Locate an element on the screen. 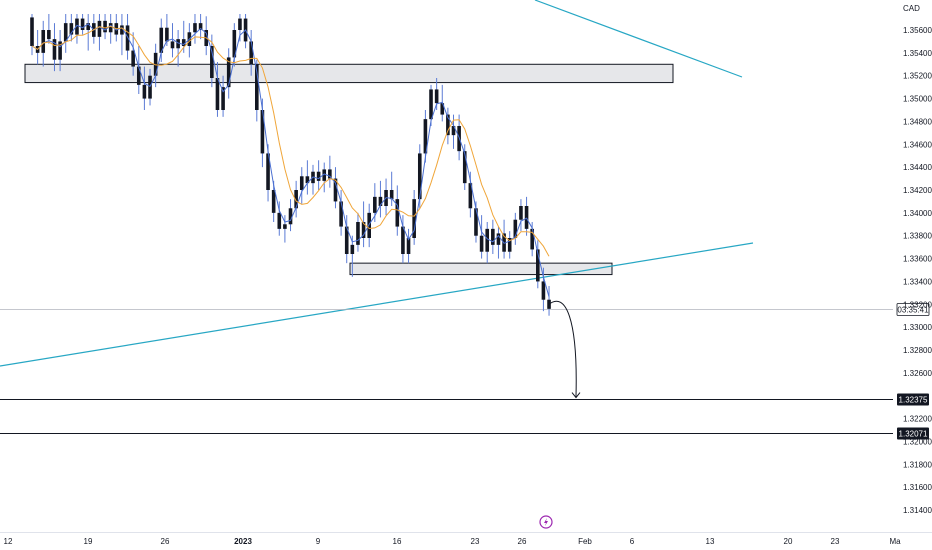 The image size is (932, 550). tradingview-logo is located at coordinates (546, 522).